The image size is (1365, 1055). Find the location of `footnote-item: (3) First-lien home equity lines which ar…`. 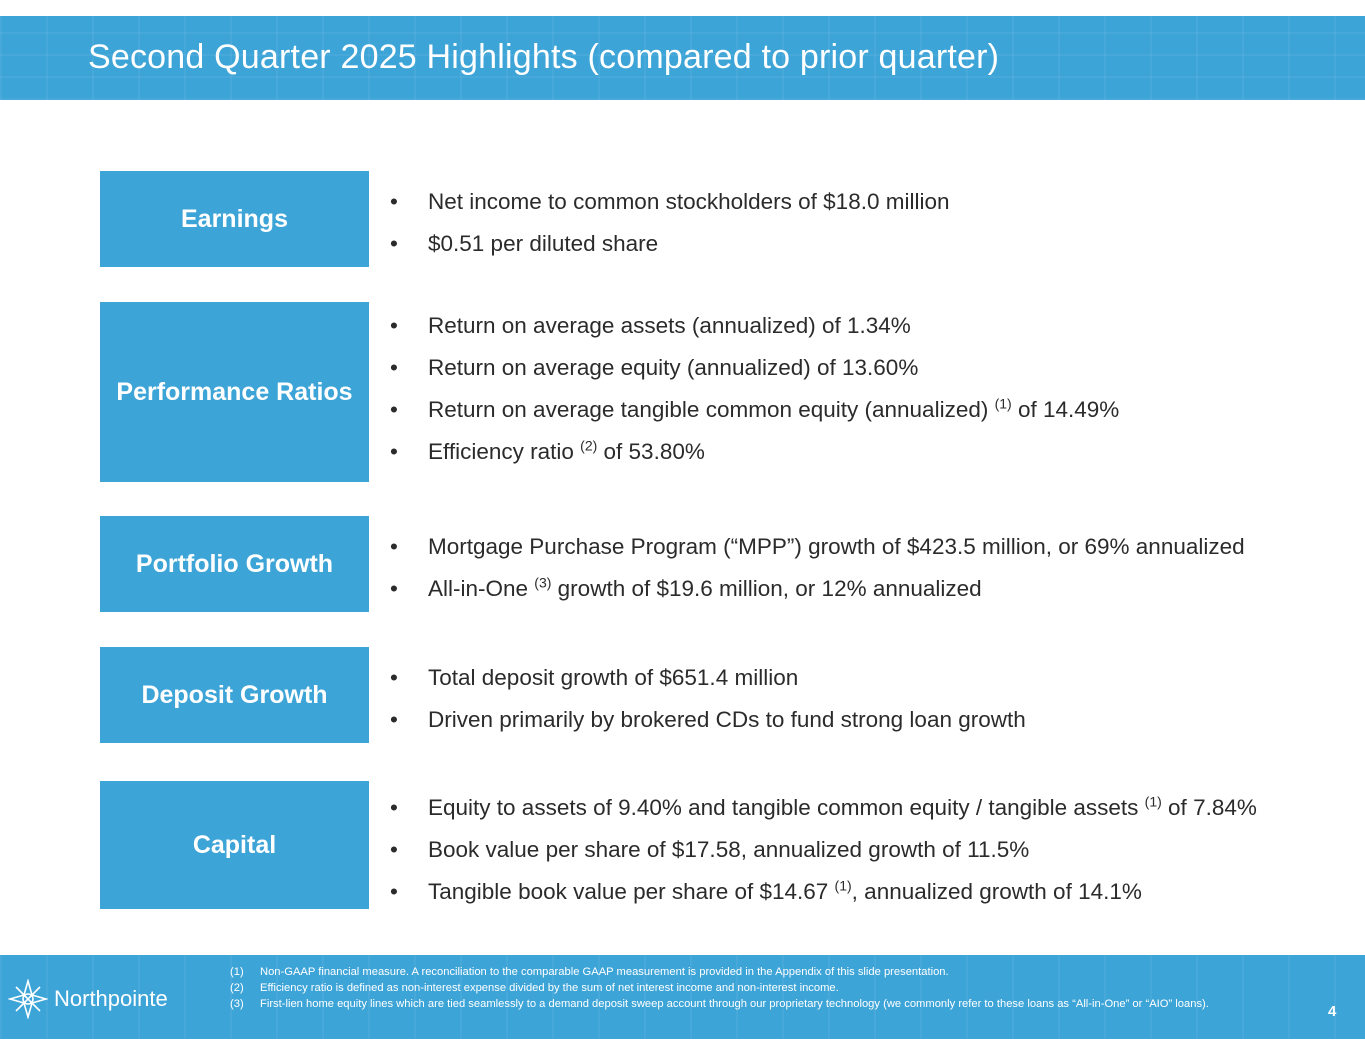

footnote-item: (3) First-lien home equity lines which ar… is located at coordinates (719, 1004).